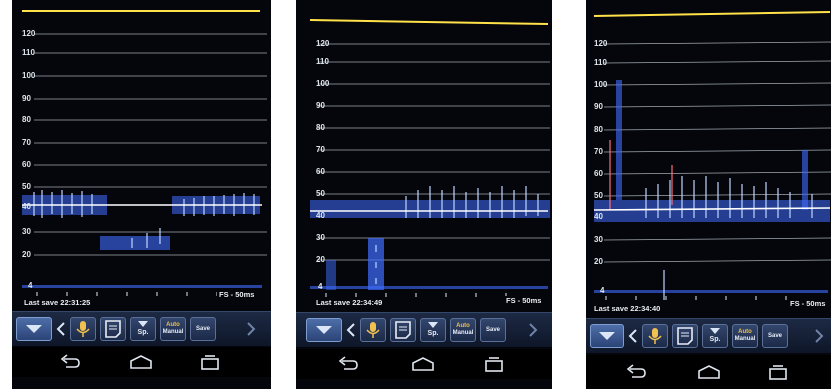  I want to click on recents-icon, so click(210, 362).